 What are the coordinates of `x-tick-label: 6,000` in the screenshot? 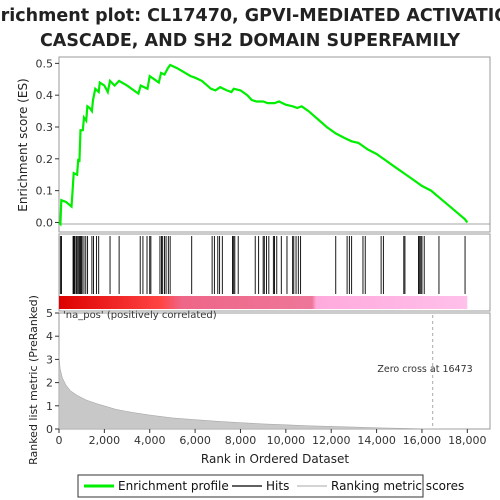 It's located at (195, 440).